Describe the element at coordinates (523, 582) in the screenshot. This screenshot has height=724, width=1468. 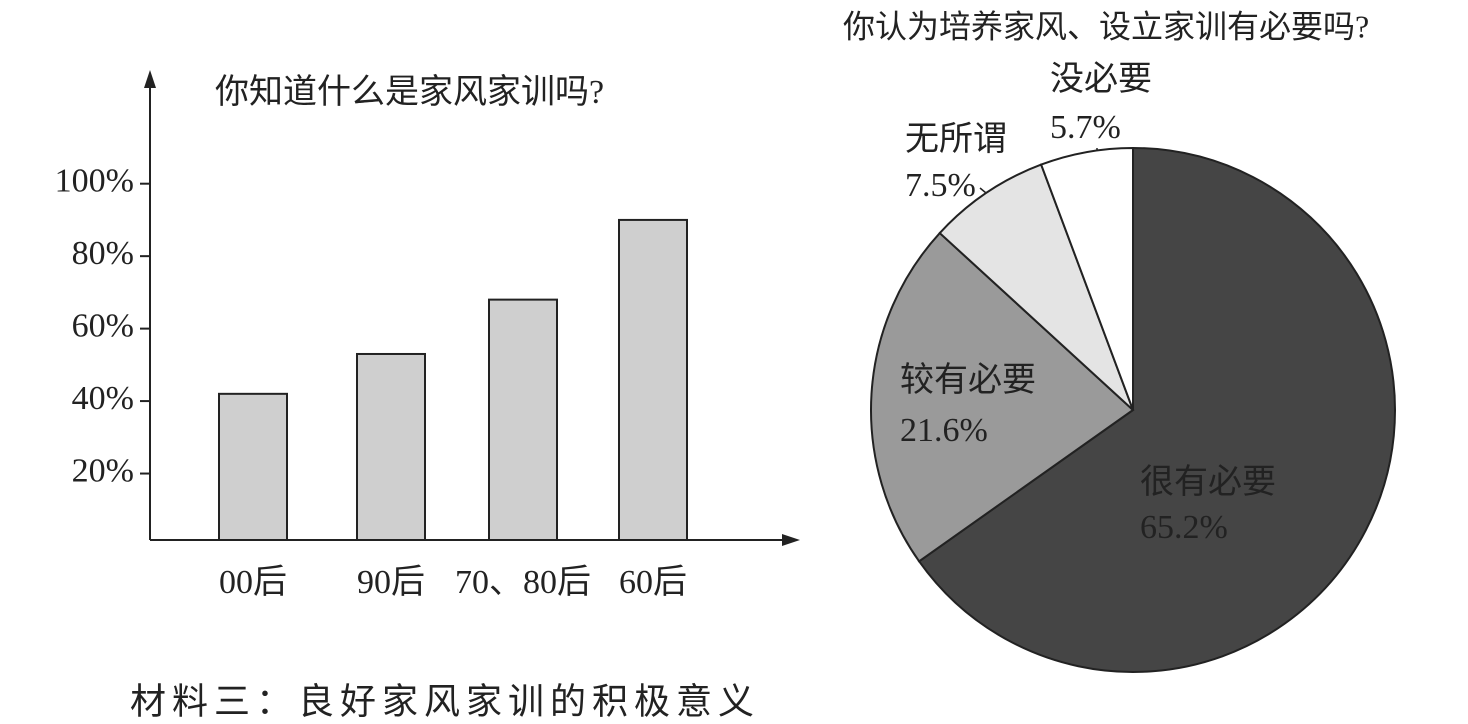
I see `x-tick-label: 70、80后` at that location.